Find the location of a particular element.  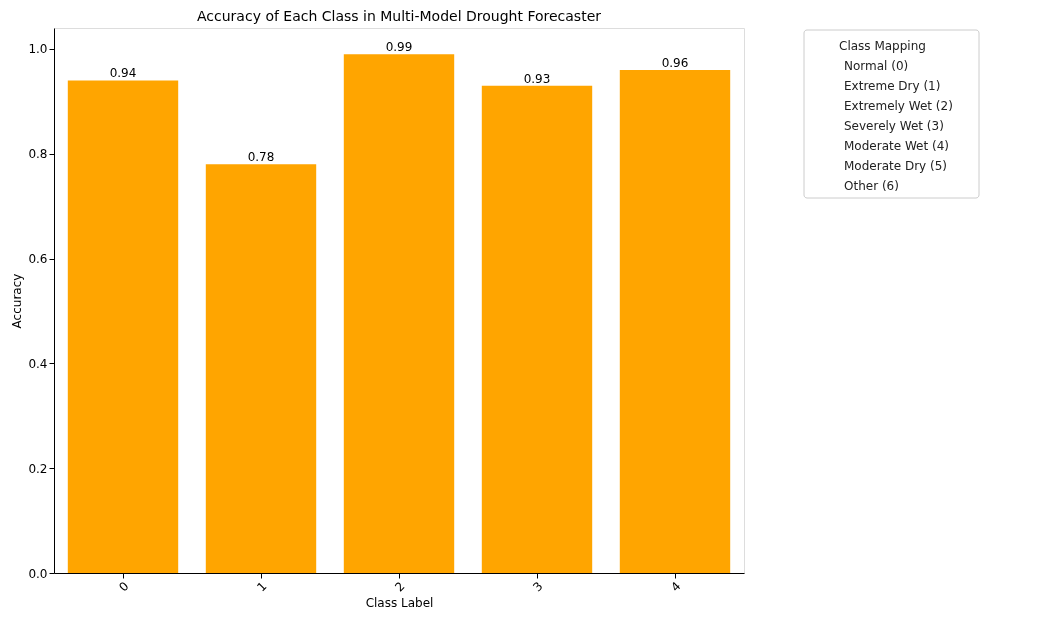

data-label: 0.94 is located at coordinates (123, 73).